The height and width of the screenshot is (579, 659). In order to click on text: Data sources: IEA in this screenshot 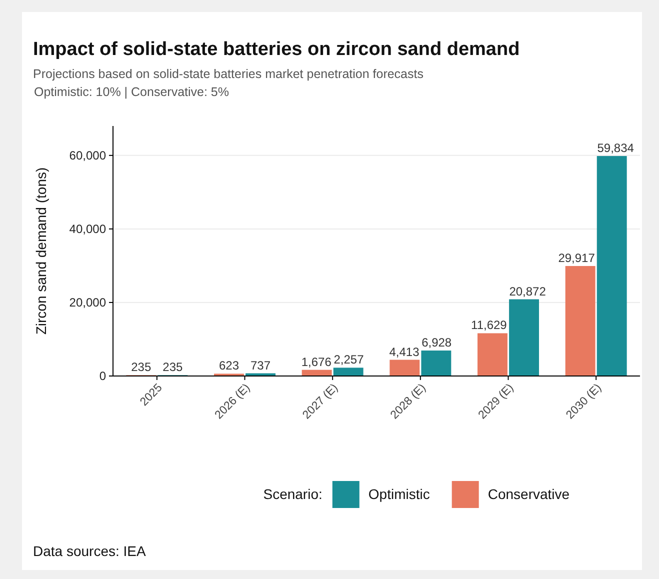, I will do `click(89, 551)`.